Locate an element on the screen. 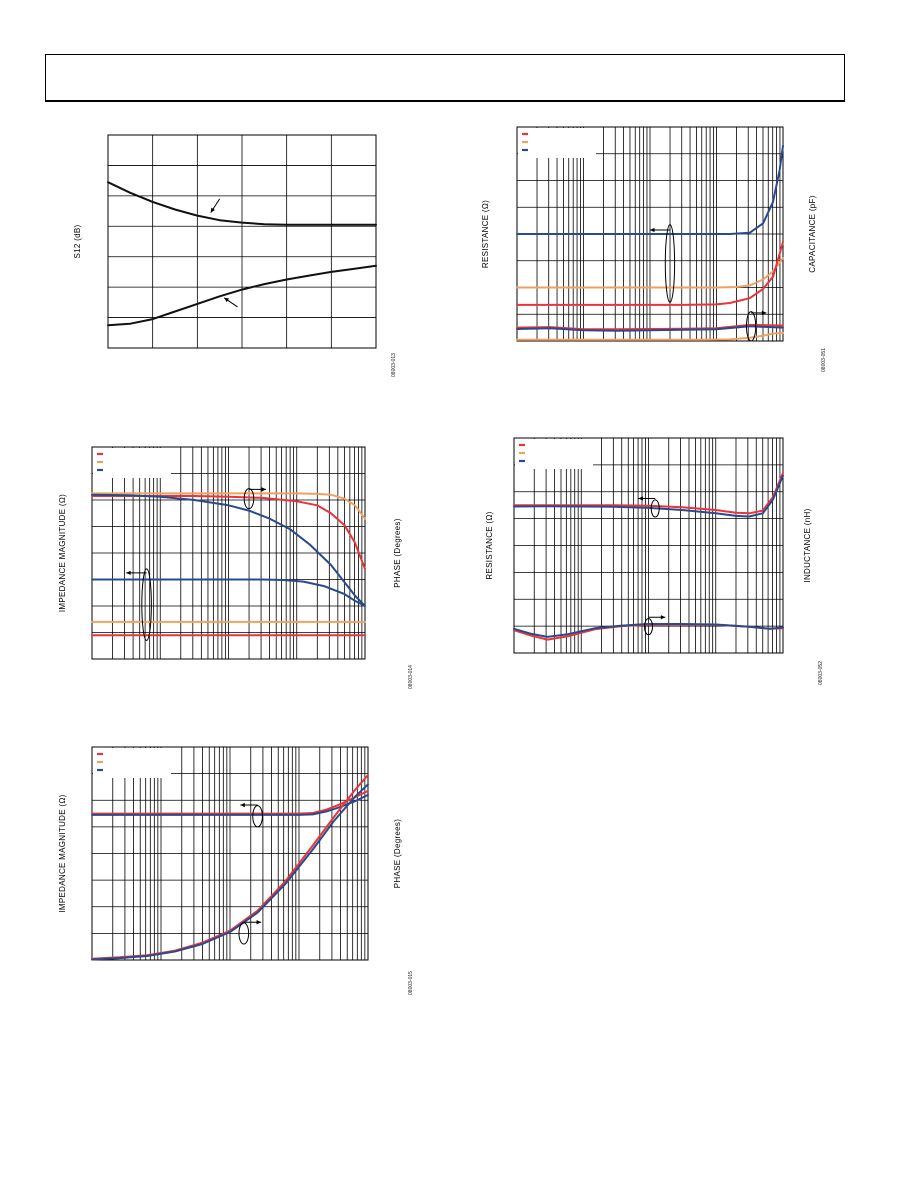 The height and width of the screenshot is (1188, 918). y-axis-label-left: S12 (dB) is located at coordinates (77, 241).